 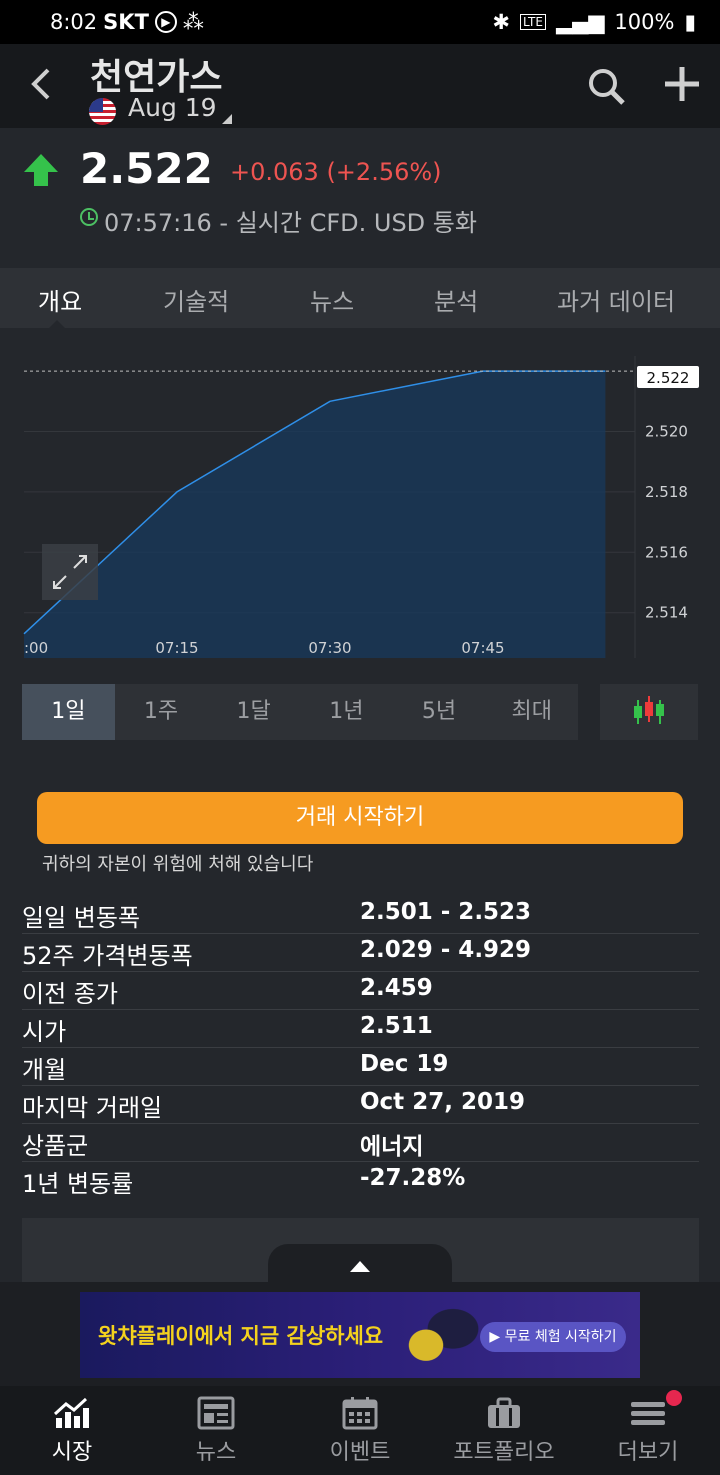 I want to click on x-tick-label: 07:45, so click(x=482, y=648).